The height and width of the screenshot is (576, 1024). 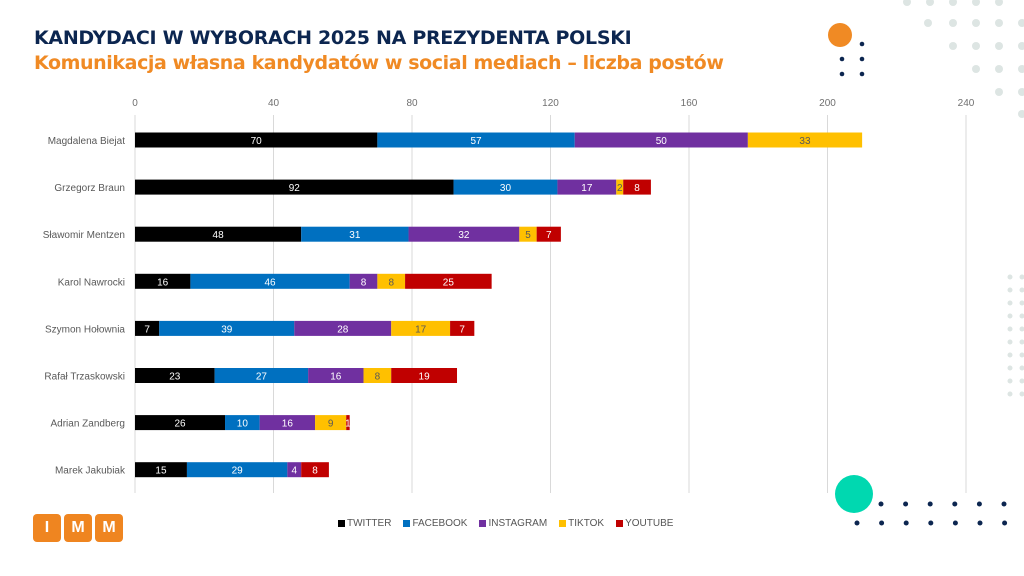 What do you see at coordinates (644, 523) in the screenshot?
I see `legend-item-youtube: YOUTUBE` at bounding box center [644, 523].